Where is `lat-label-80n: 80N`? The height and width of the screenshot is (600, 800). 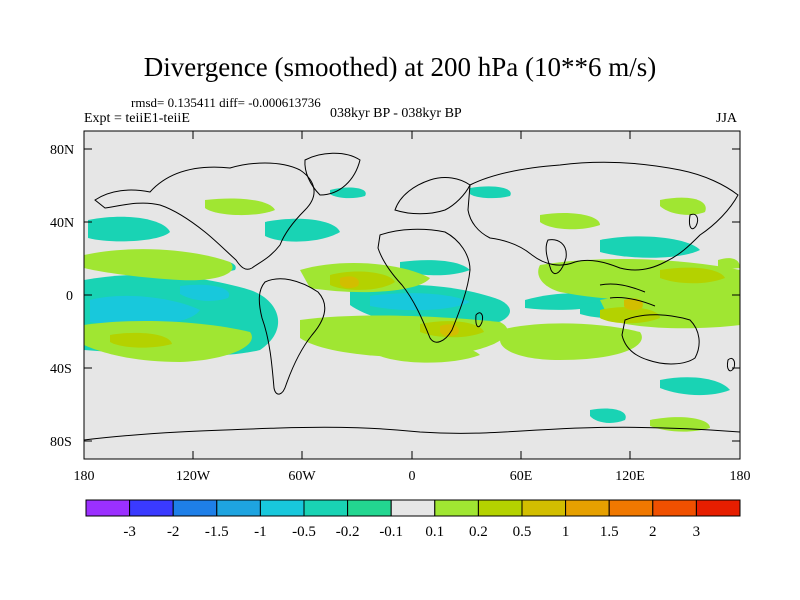
lat-label-80n: 80N is located at coordinates (62, 150).